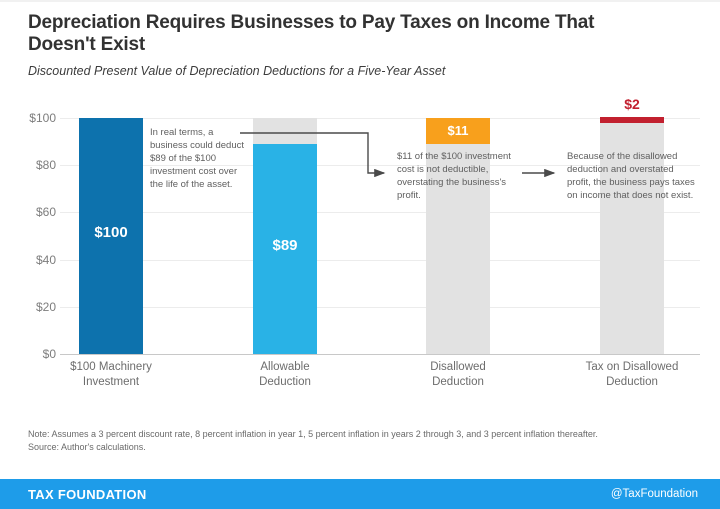 The height and width of the screenshot is (509, 720). I want to click on y-tick-60: $60, so click(45, 212).